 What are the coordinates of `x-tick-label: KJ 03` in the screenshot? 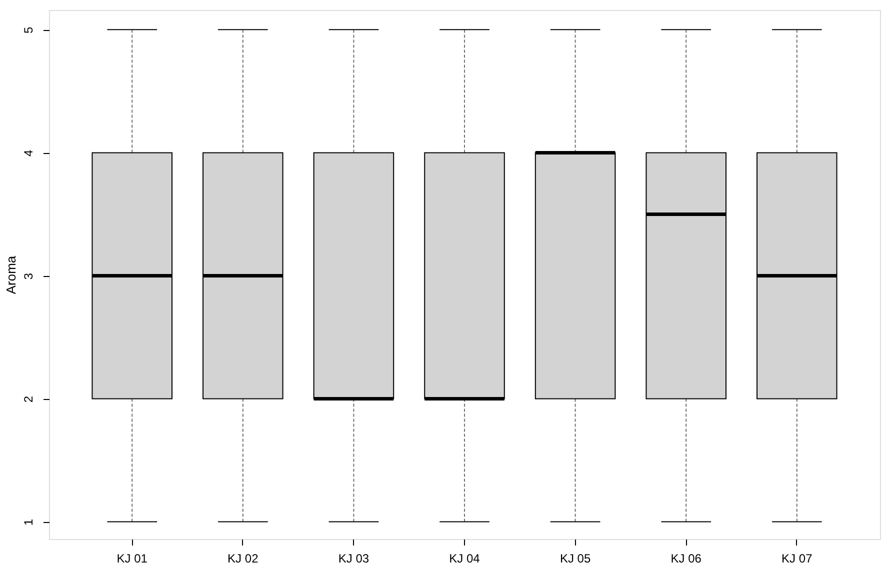 It's located at (354, 559).